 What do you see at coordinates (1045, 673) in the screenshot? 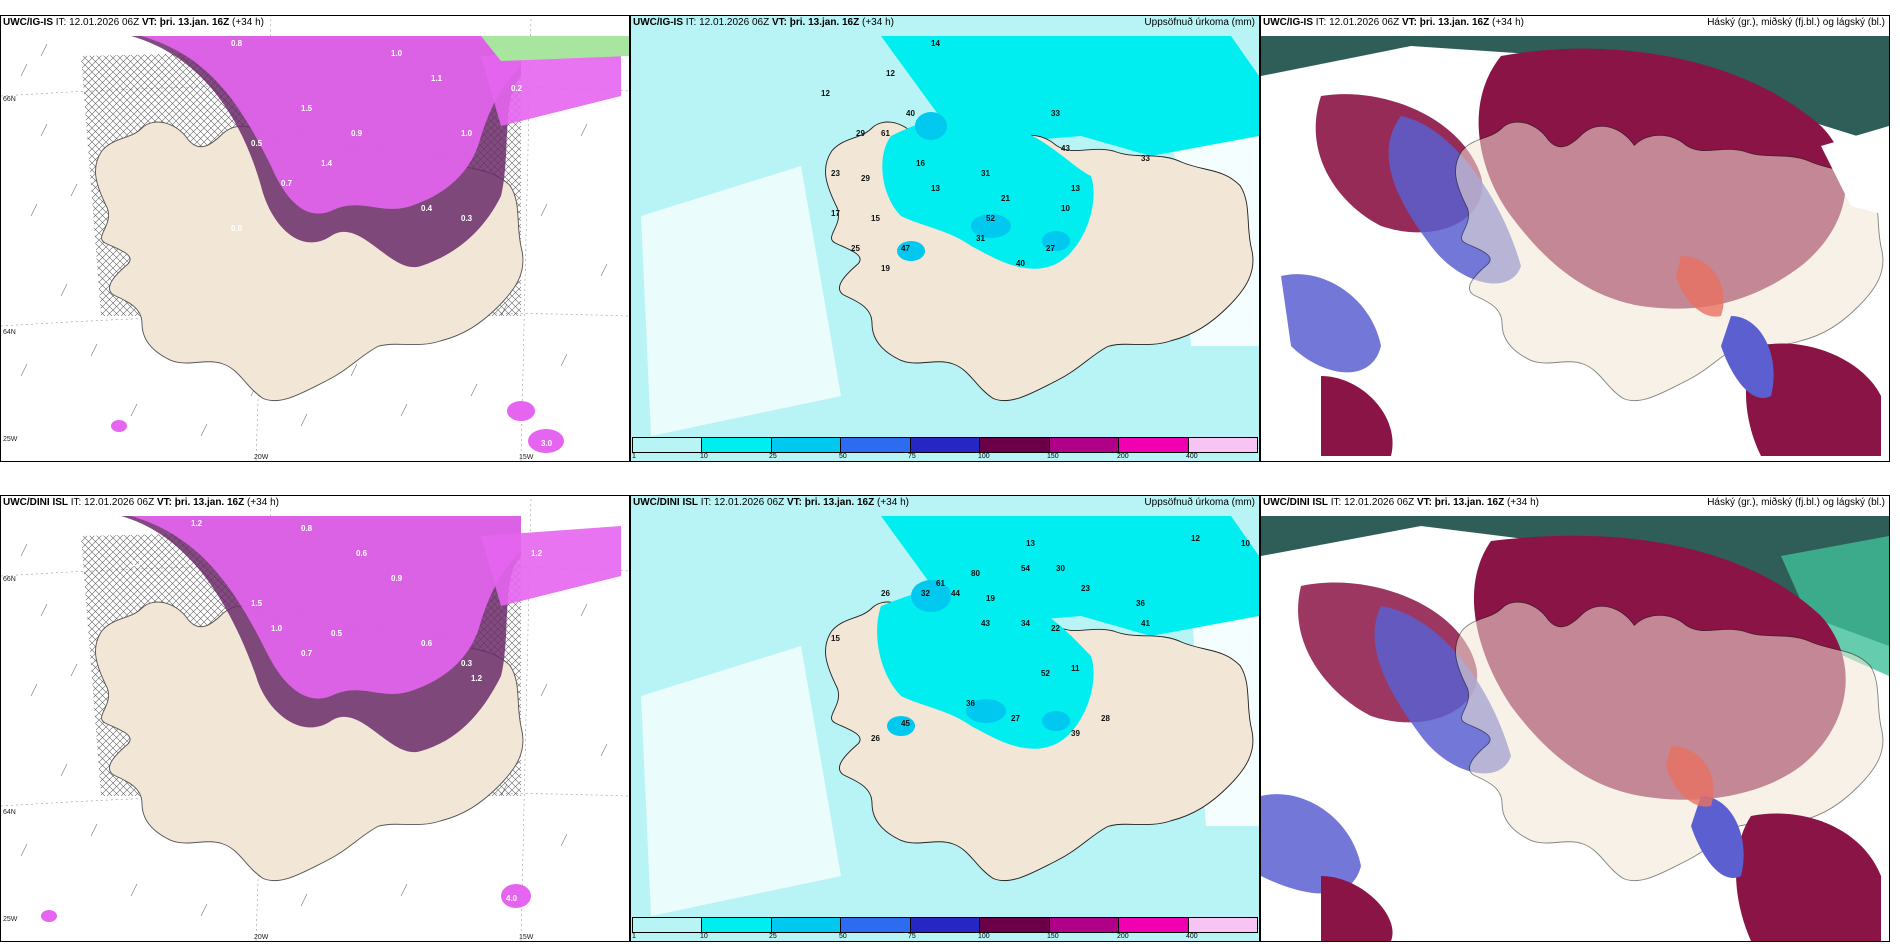
I see `svg-text: 52` at bounding box center [1045, 673].